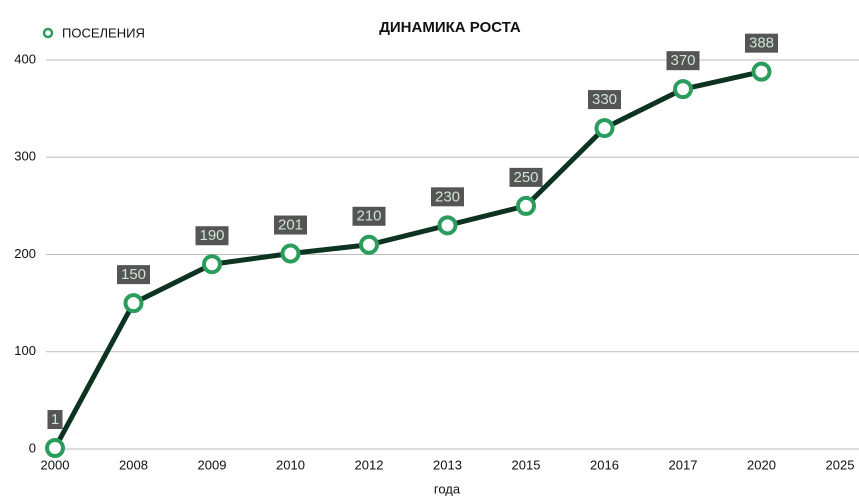  I want to click on data-label: 150, so click(133, 274).